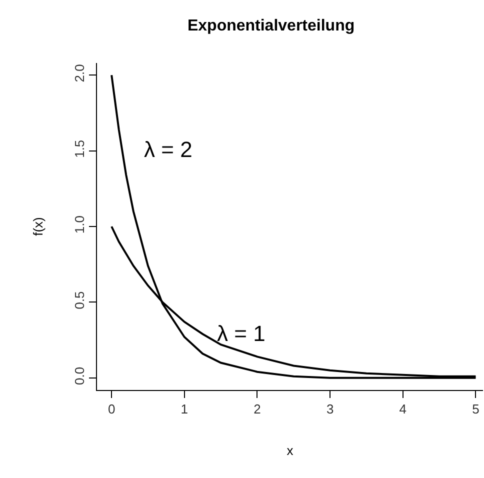  I want to click on x-tick-label: 4, so click(403, 409).